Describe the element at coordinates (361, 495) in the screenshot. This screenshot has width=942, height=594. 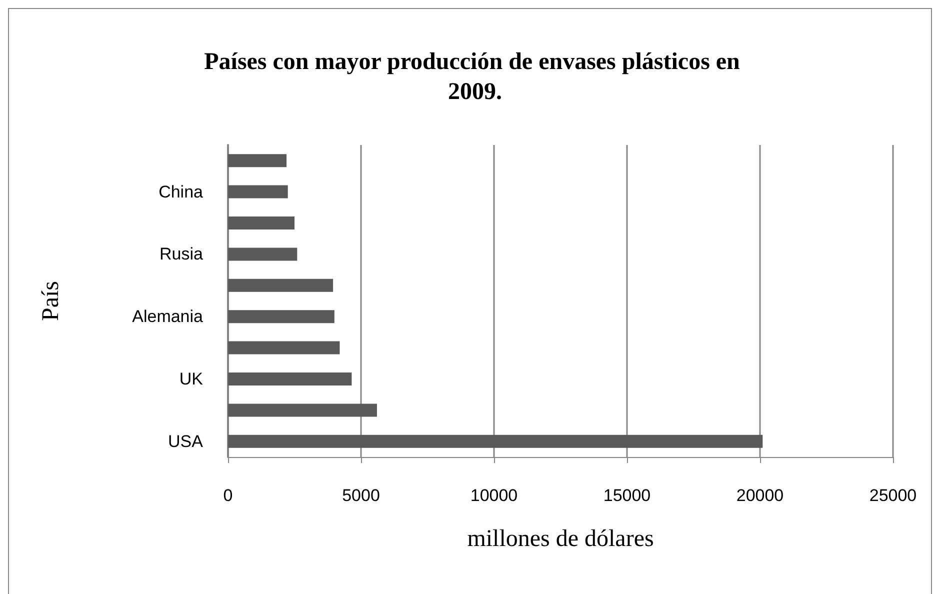
I see `x-tick-label: 5000` at that location.